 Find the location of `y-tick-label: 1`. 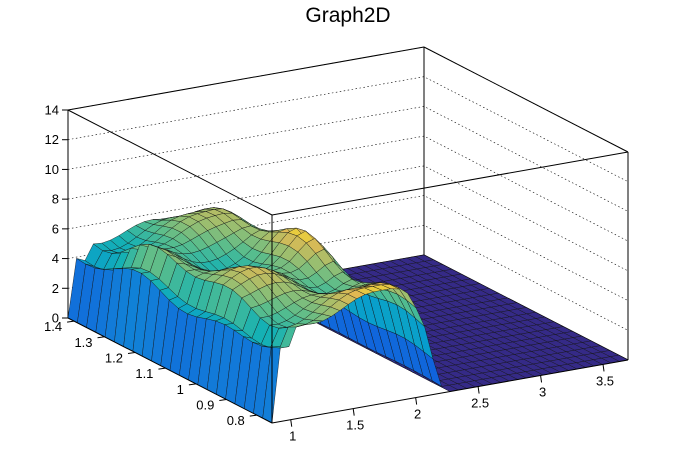

y-tick-label: 1 is located at coordinates (180, 389).